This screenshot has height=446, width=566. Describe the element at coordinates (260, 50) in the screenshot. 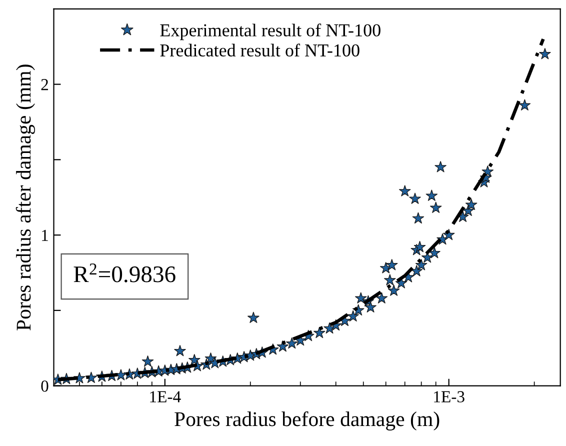

I see `legend-label: Predicated result of NT-100` at that location.